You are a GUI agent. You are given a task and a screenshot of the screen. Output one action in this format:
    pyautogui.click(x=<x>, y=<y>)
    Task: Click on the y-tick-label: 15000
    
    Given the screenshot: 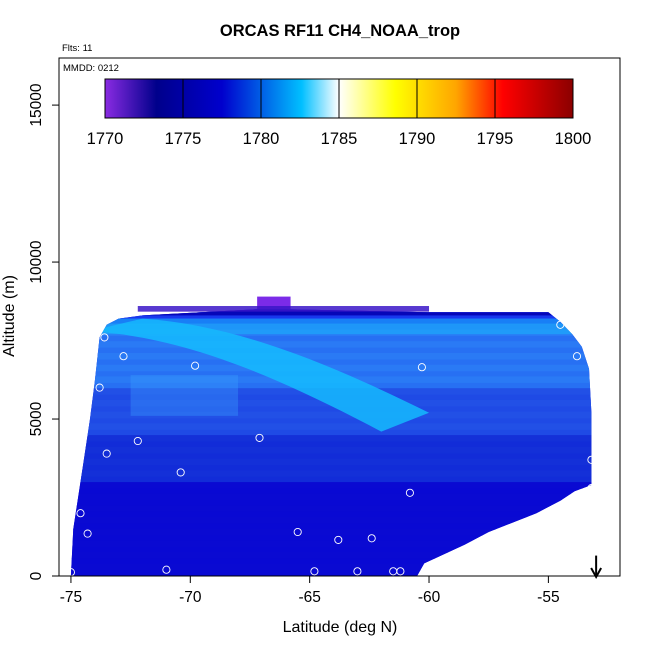 What is the action you would take?
    pyautogui.click(x=36, y=104)
    